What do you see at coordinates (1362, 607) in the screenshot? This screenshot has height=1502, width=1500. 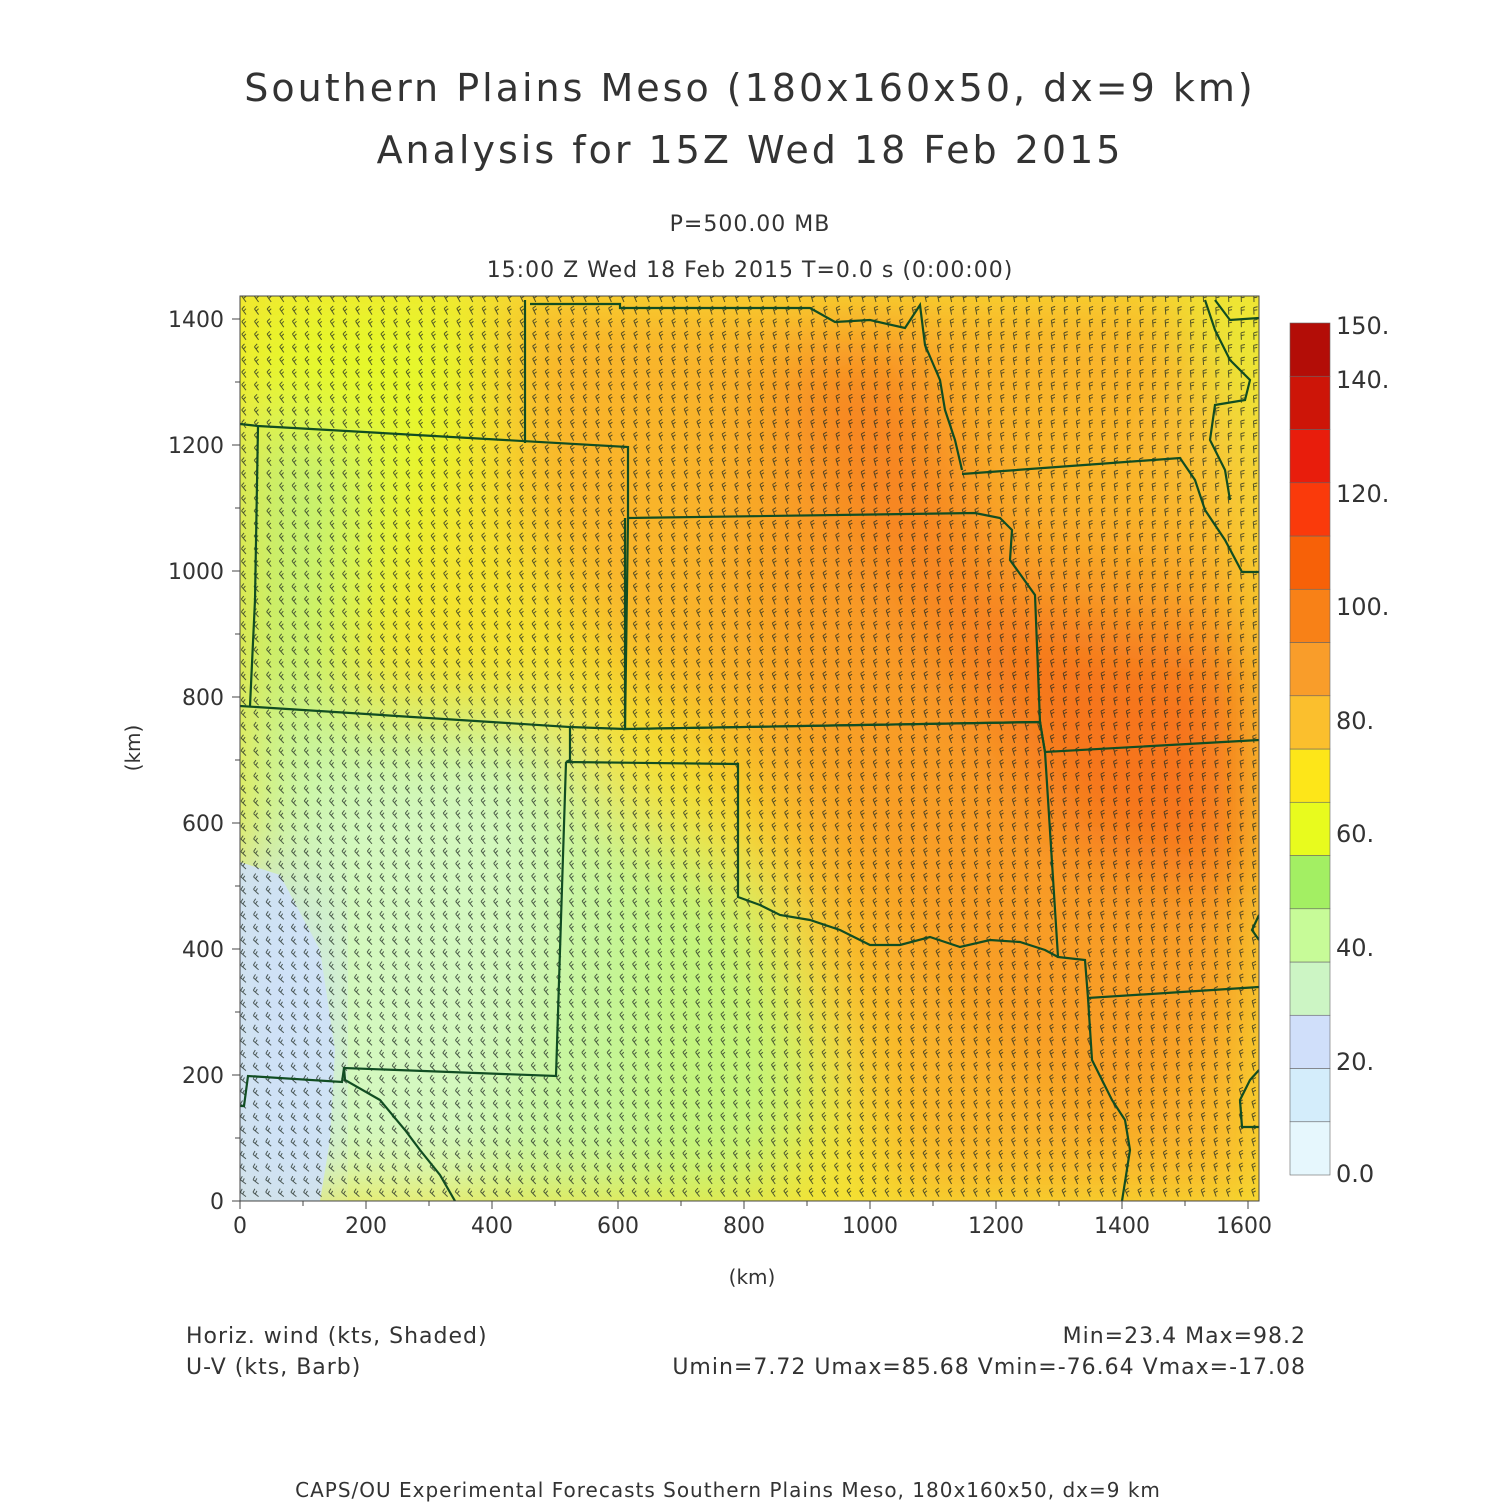 I see `colorbar-label: 100.` at bounding box center [1362, 607].